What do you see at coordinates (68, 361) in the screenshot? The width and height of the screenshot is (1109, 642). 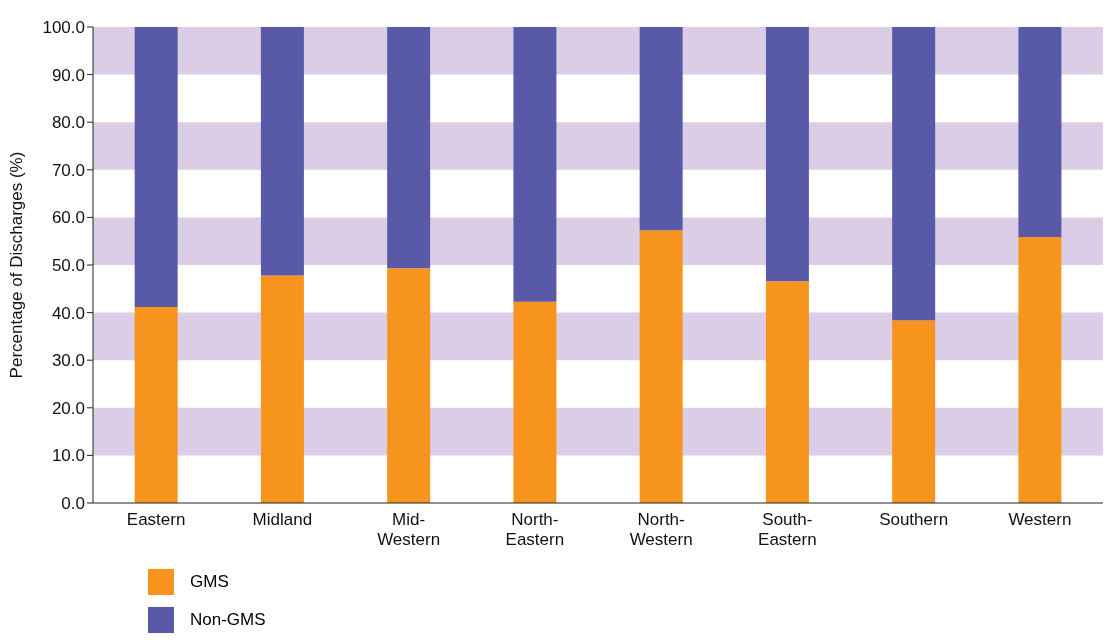 I see `y-tick-label: 30.0` at bounding box center [68, 361].